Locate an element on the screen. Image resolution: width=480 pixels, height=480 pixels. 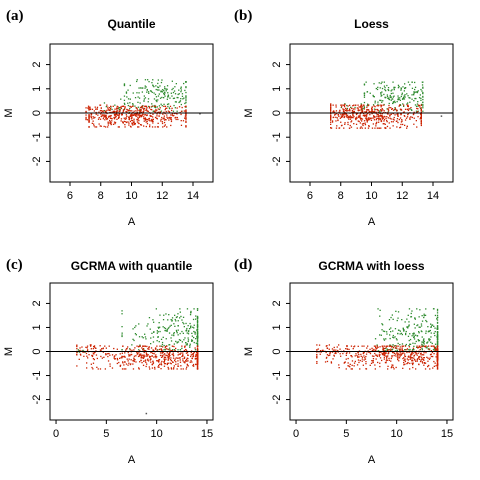
x-tick-label: 5 is located at coordinates (106, 434).